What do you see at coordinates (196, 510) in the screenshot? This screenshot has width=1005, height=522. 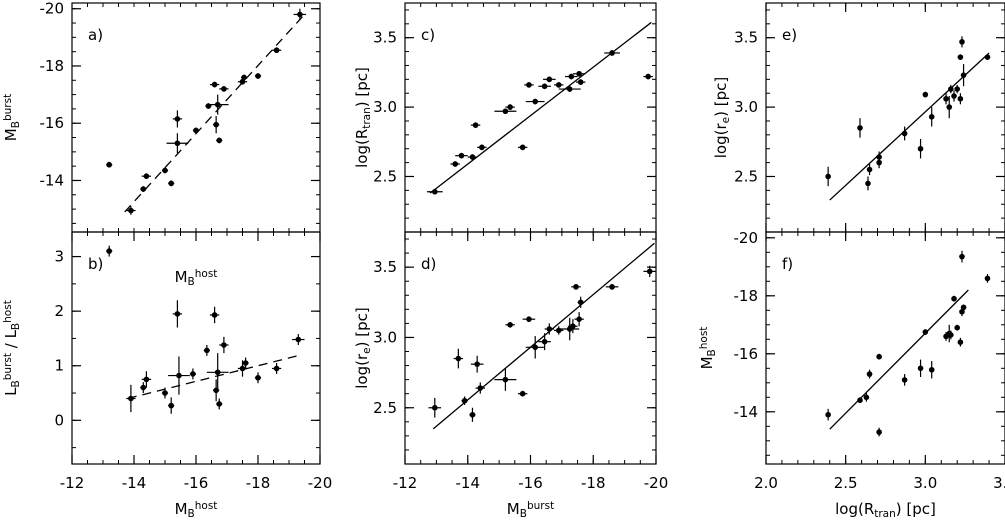 I see `panel-b-xlabel: MBhost` at bounding box center [196, 510].